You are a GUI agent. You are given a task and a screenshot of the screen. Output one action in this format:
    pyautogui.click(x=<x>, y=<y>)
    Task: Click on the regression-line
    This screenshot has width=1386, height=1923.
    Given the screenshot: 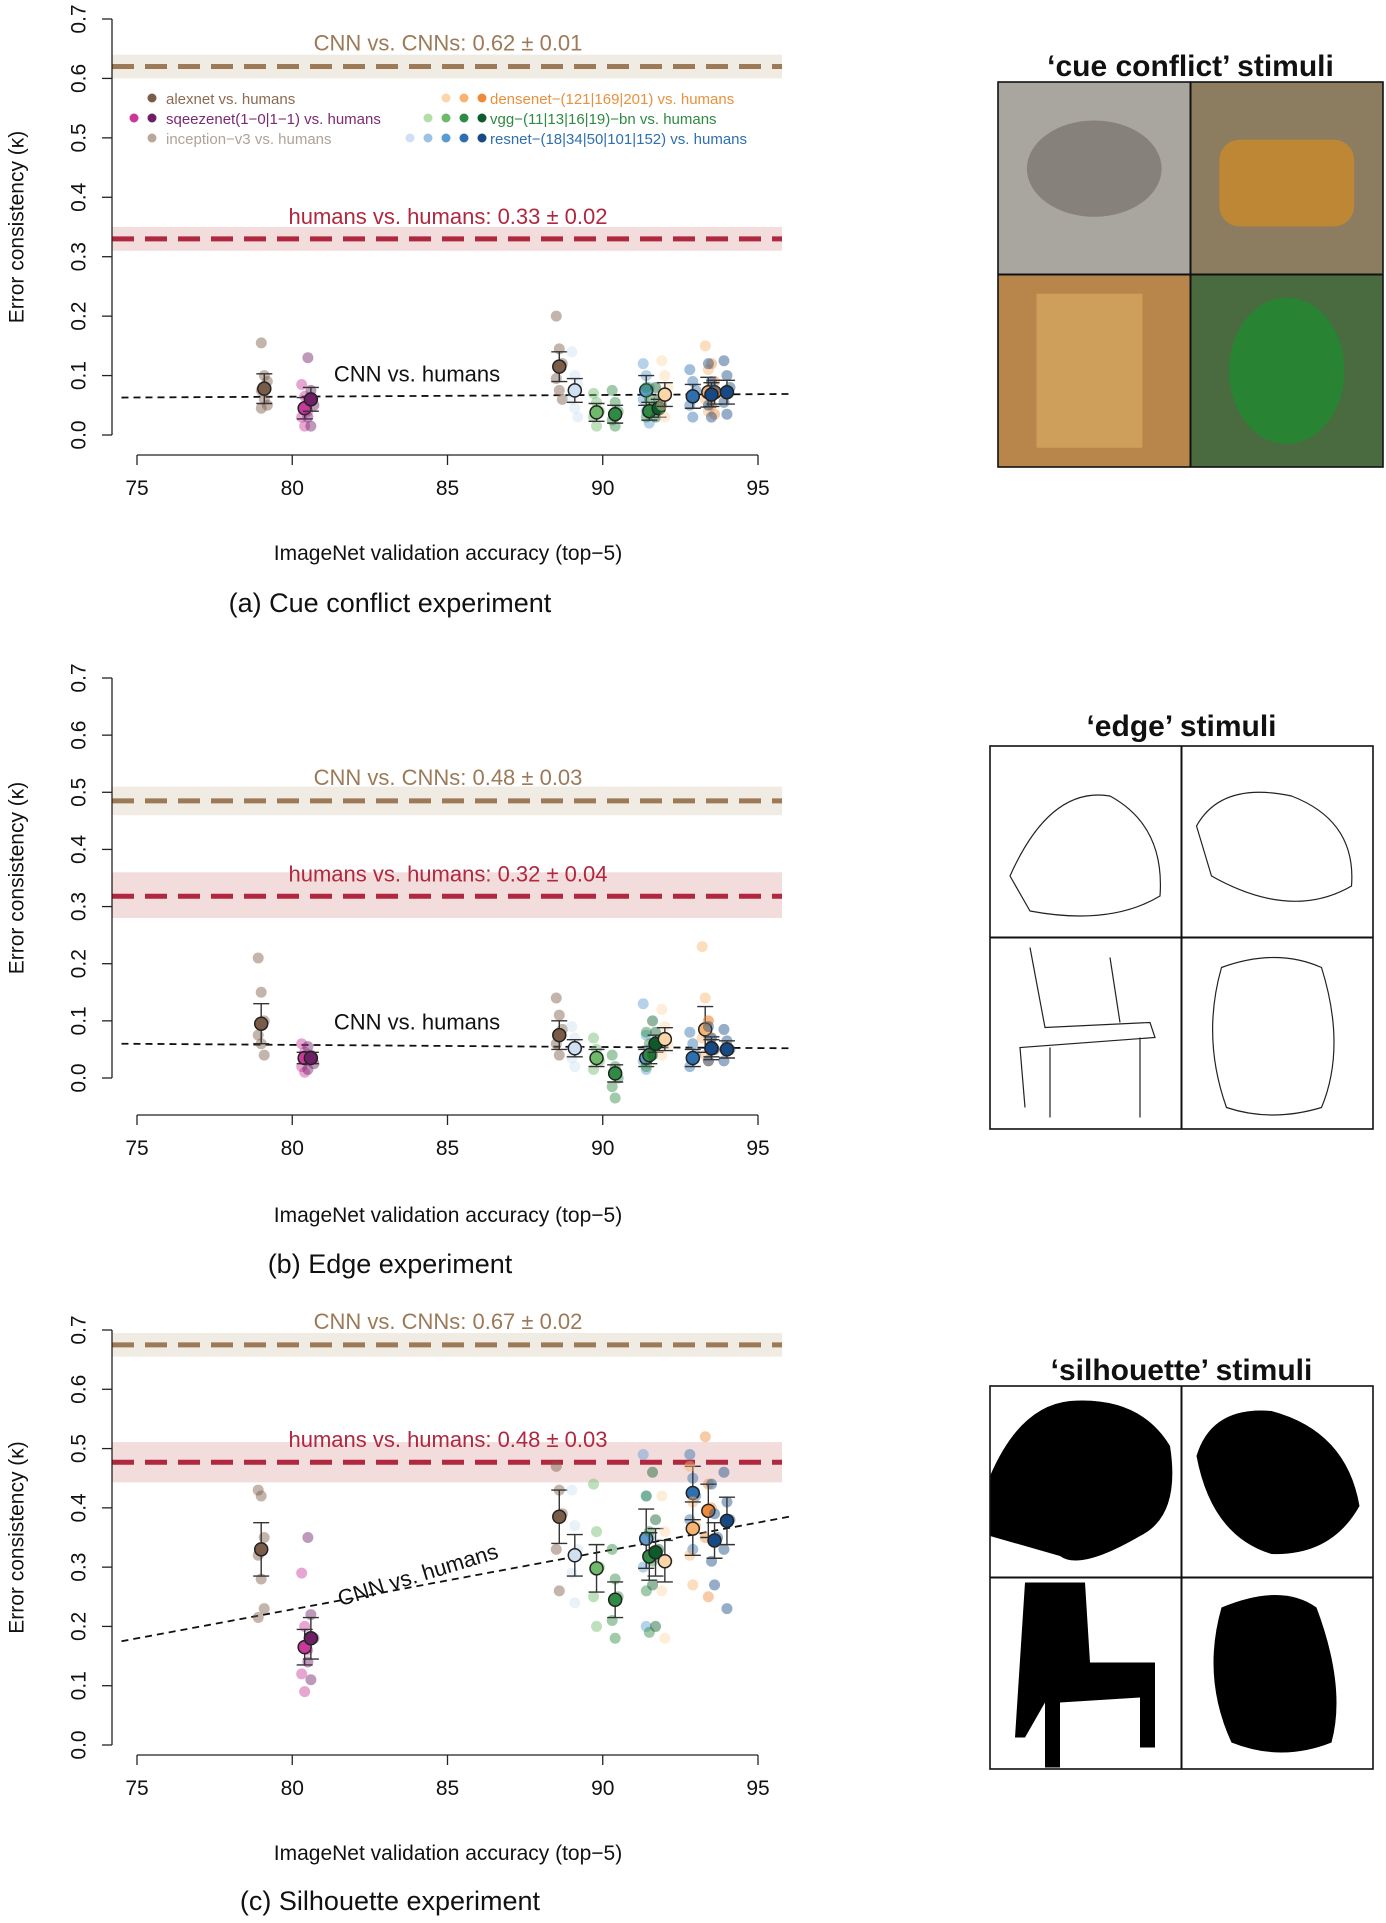 What is the action you would take?
    pyautogui.click(x=455, y=1046)
    